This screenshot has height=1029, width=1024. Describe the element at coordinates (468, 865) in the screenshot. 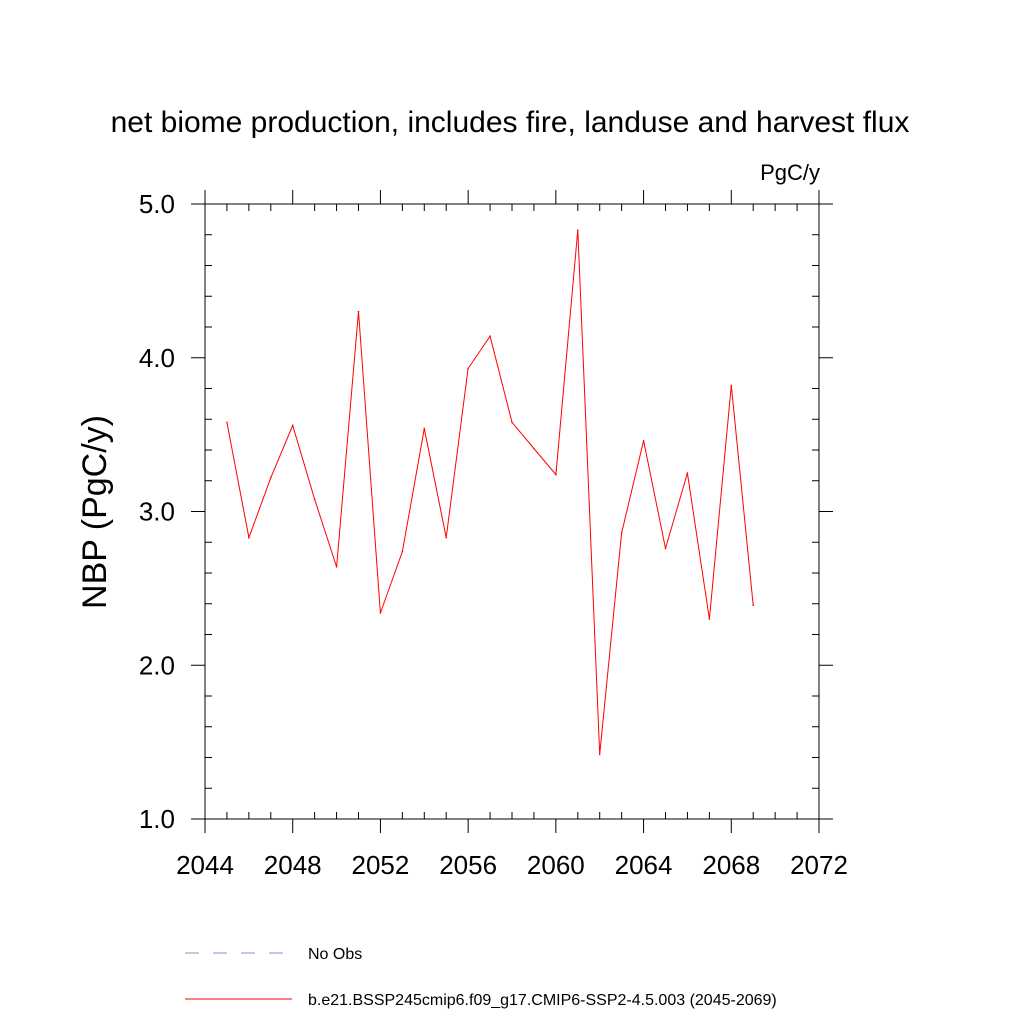

I see `x-tick-label: 2056` at that location.